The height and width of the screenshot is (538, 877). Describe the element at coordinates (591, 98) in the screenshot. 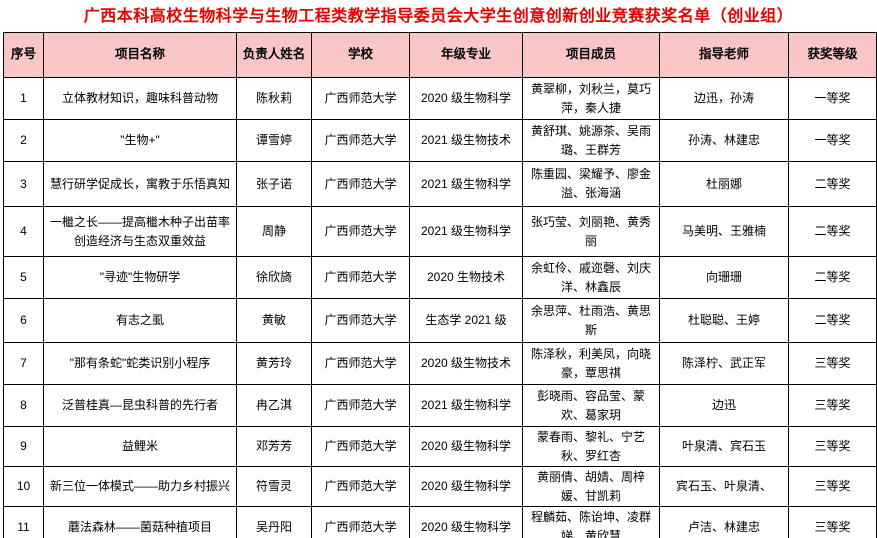

I see `cell-members: 黄翠柳，刘秋兰，莫巧萍，秦人捷` at that location.